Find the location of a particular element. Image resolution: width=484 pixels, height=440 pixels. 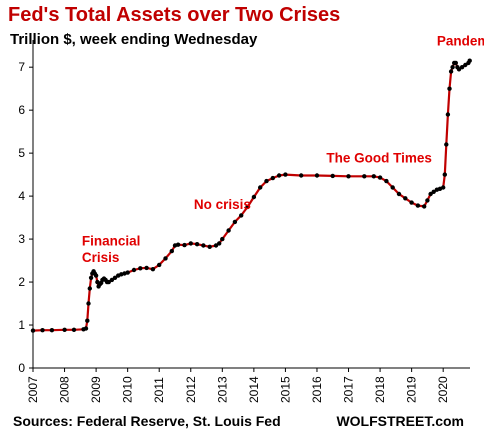

x-tick-label: 2008 is located at coordinates (65, 389).